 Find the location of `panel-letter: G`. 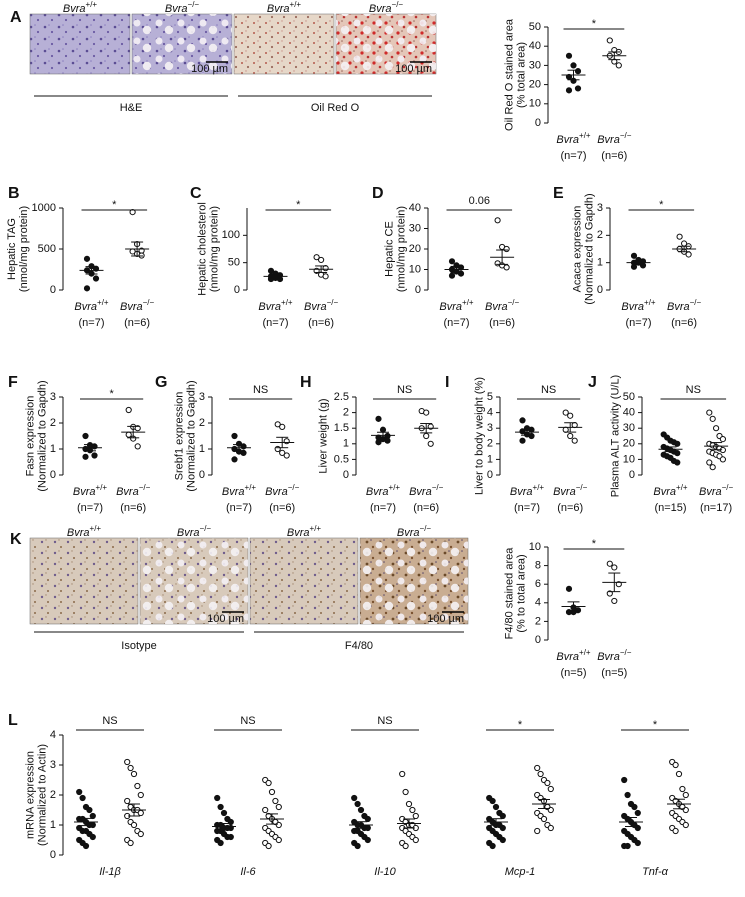

panel-letter: G is located at coordinates (161, 382).